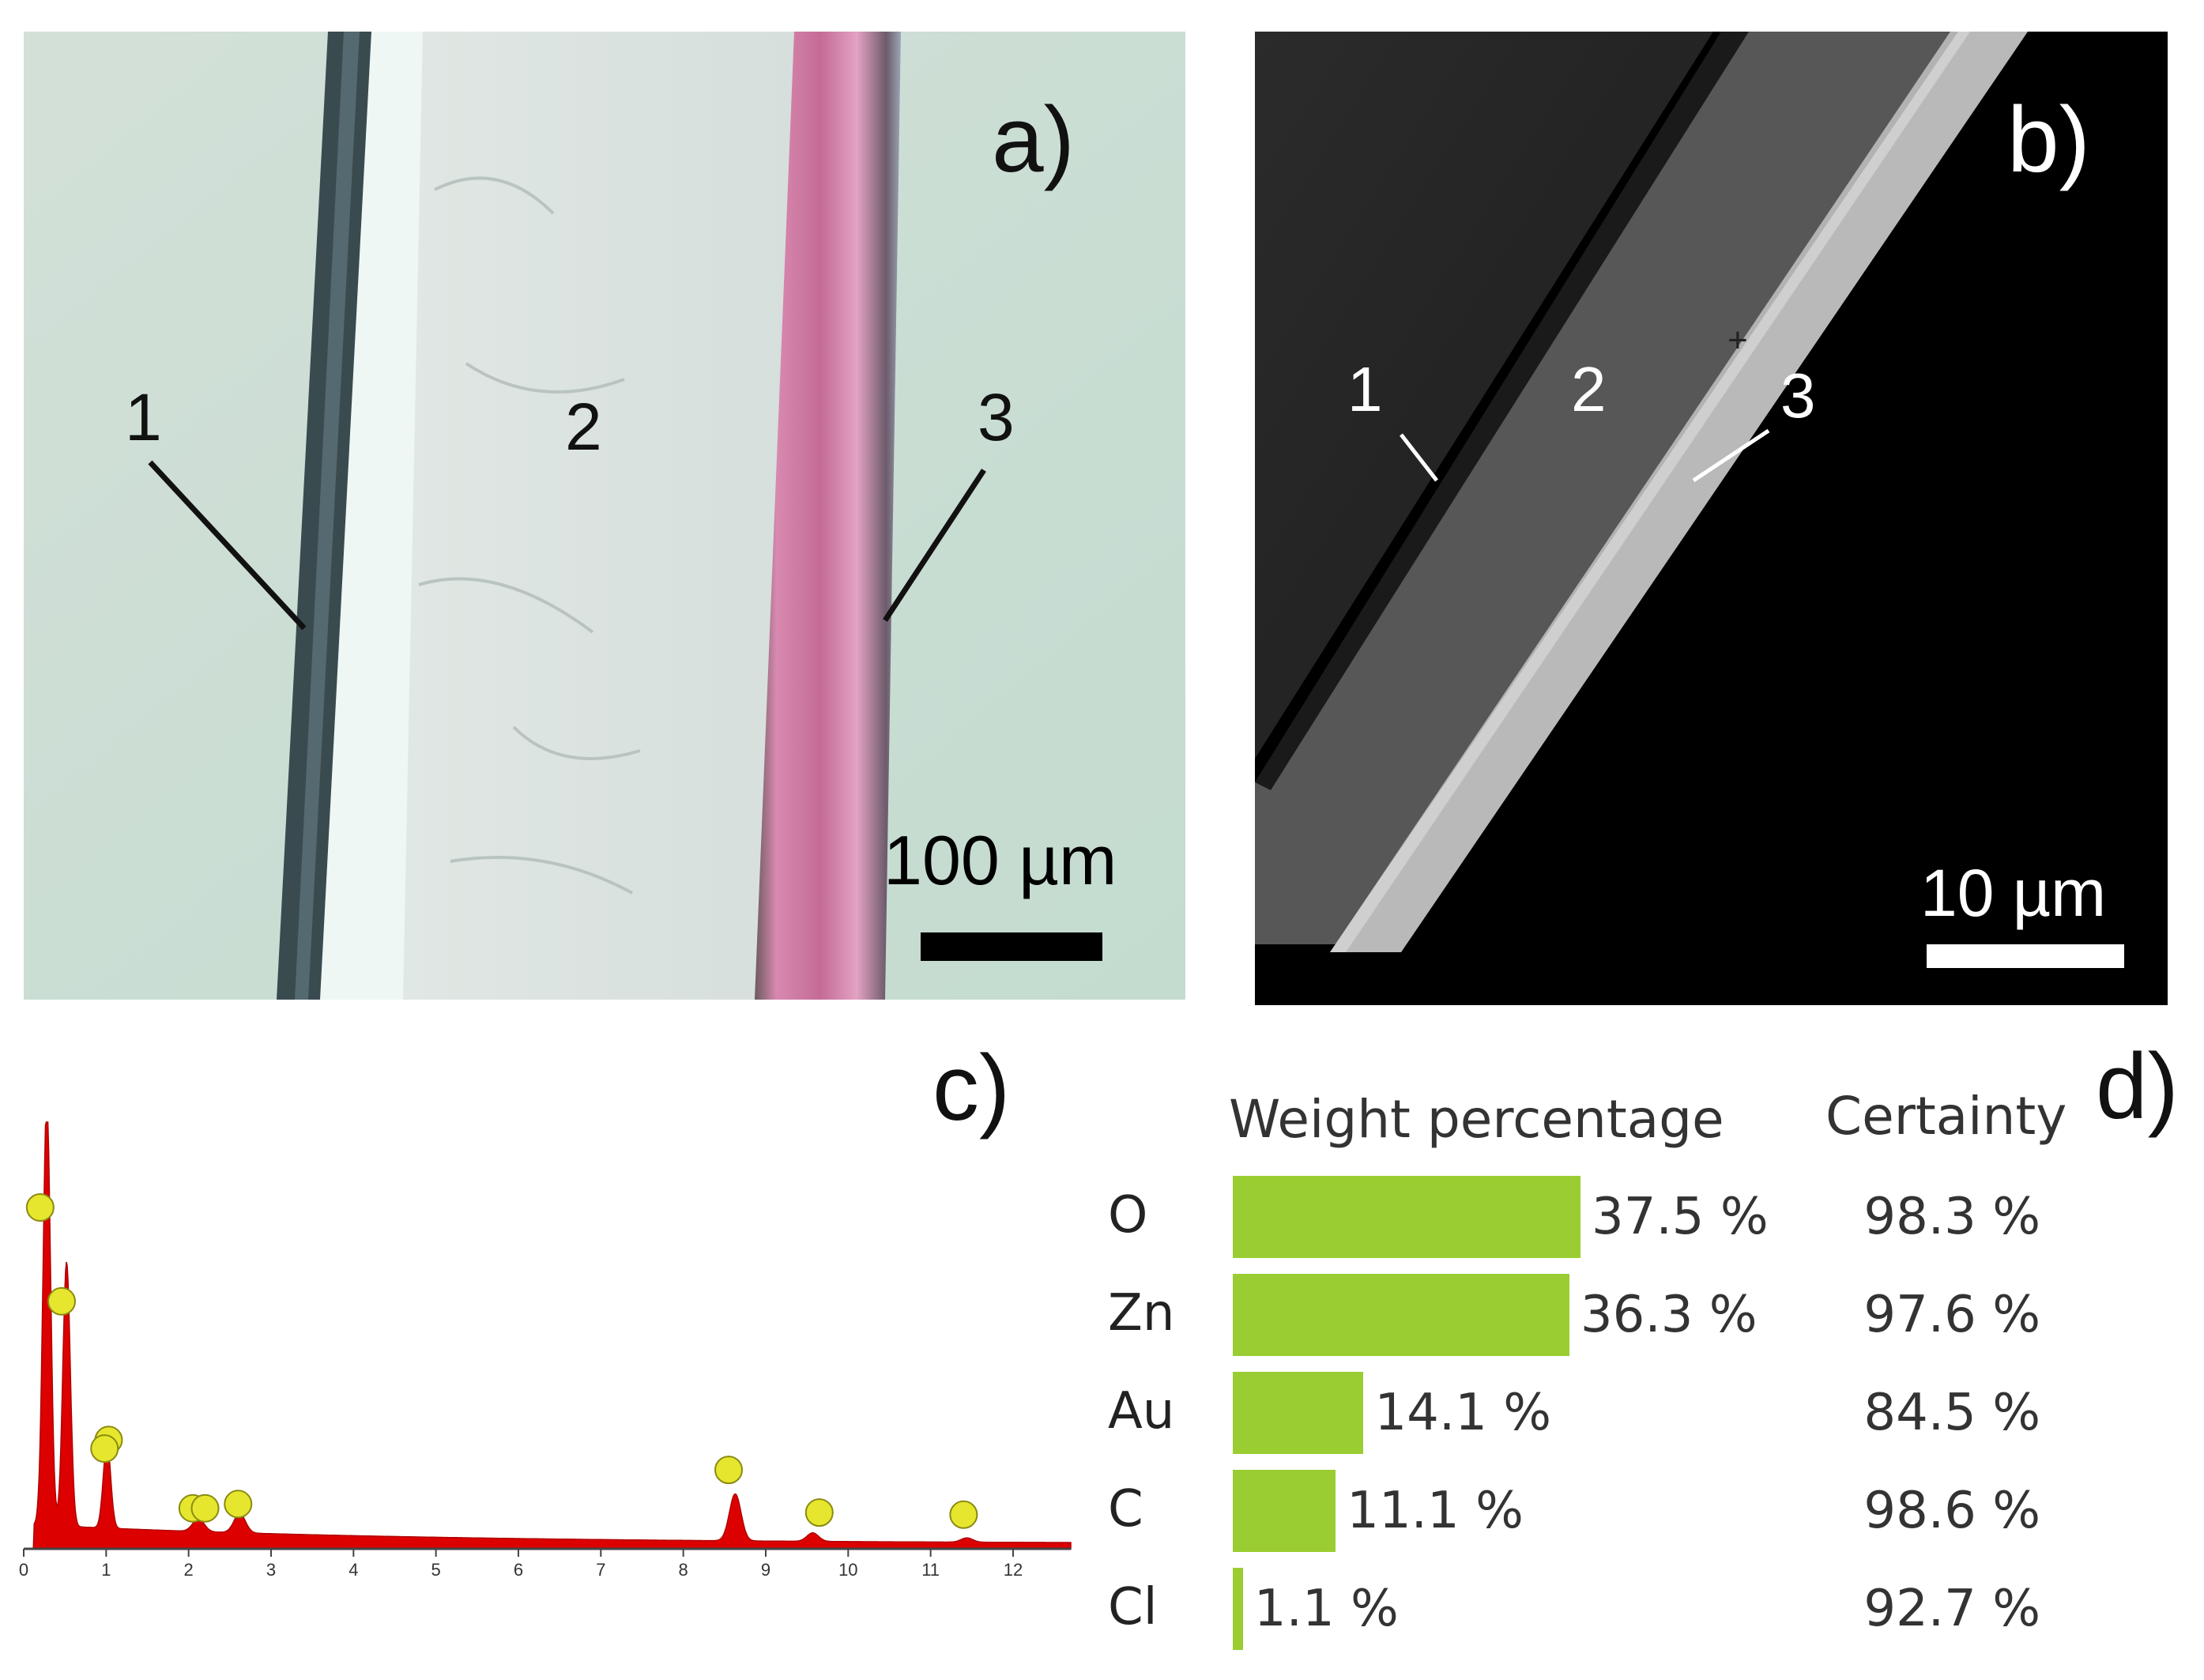  I want to click on x-tick-label: 3, so click(271, 1570).